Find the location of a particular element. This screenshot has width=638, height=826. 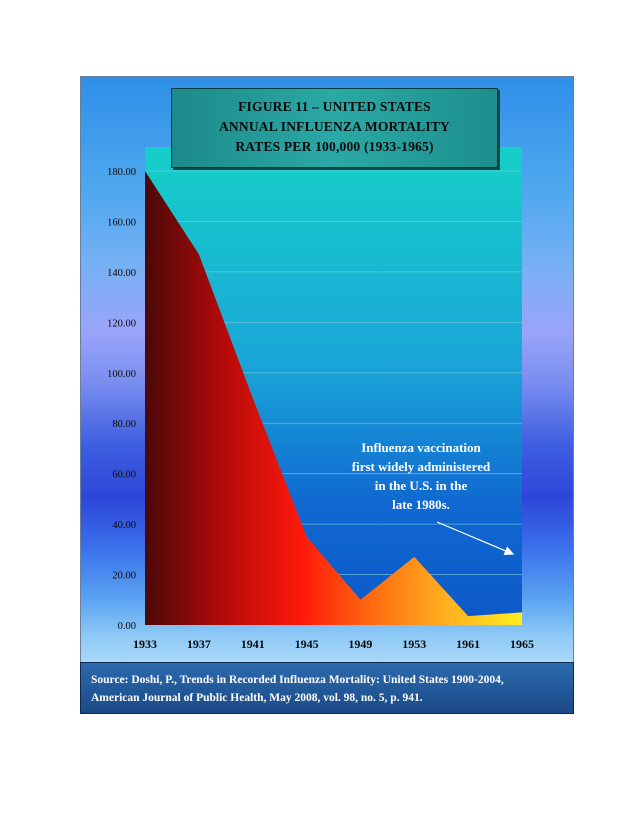

y-tick-label: 100.00 is located at coordinates (121, 374).